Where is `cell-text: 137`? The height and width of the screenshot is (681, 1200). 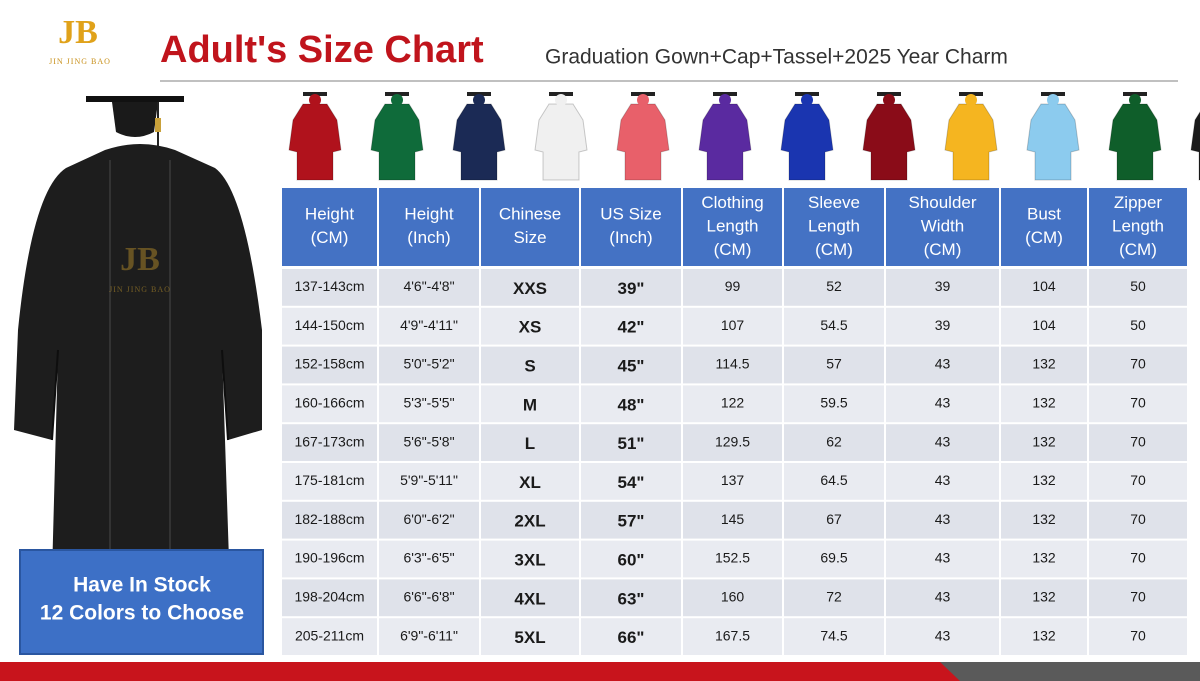
cell-text: 137 is located at coordinates (733, 480).